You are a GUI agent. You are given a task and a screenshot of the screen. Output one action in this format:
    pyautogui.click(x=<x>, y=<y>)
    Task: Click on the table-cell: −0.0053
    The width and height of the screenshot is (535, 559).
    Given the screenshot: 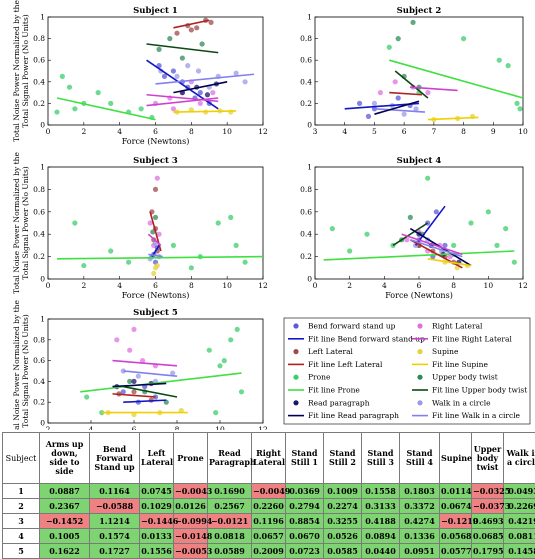 What is the action you would take?
    pyautogui.click(x=191, y=551)
    